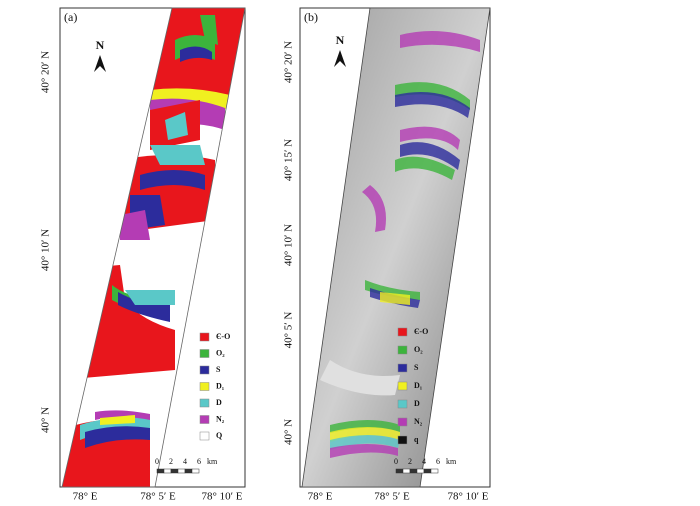  I want to click on legend-label: q, so click(416, 439).